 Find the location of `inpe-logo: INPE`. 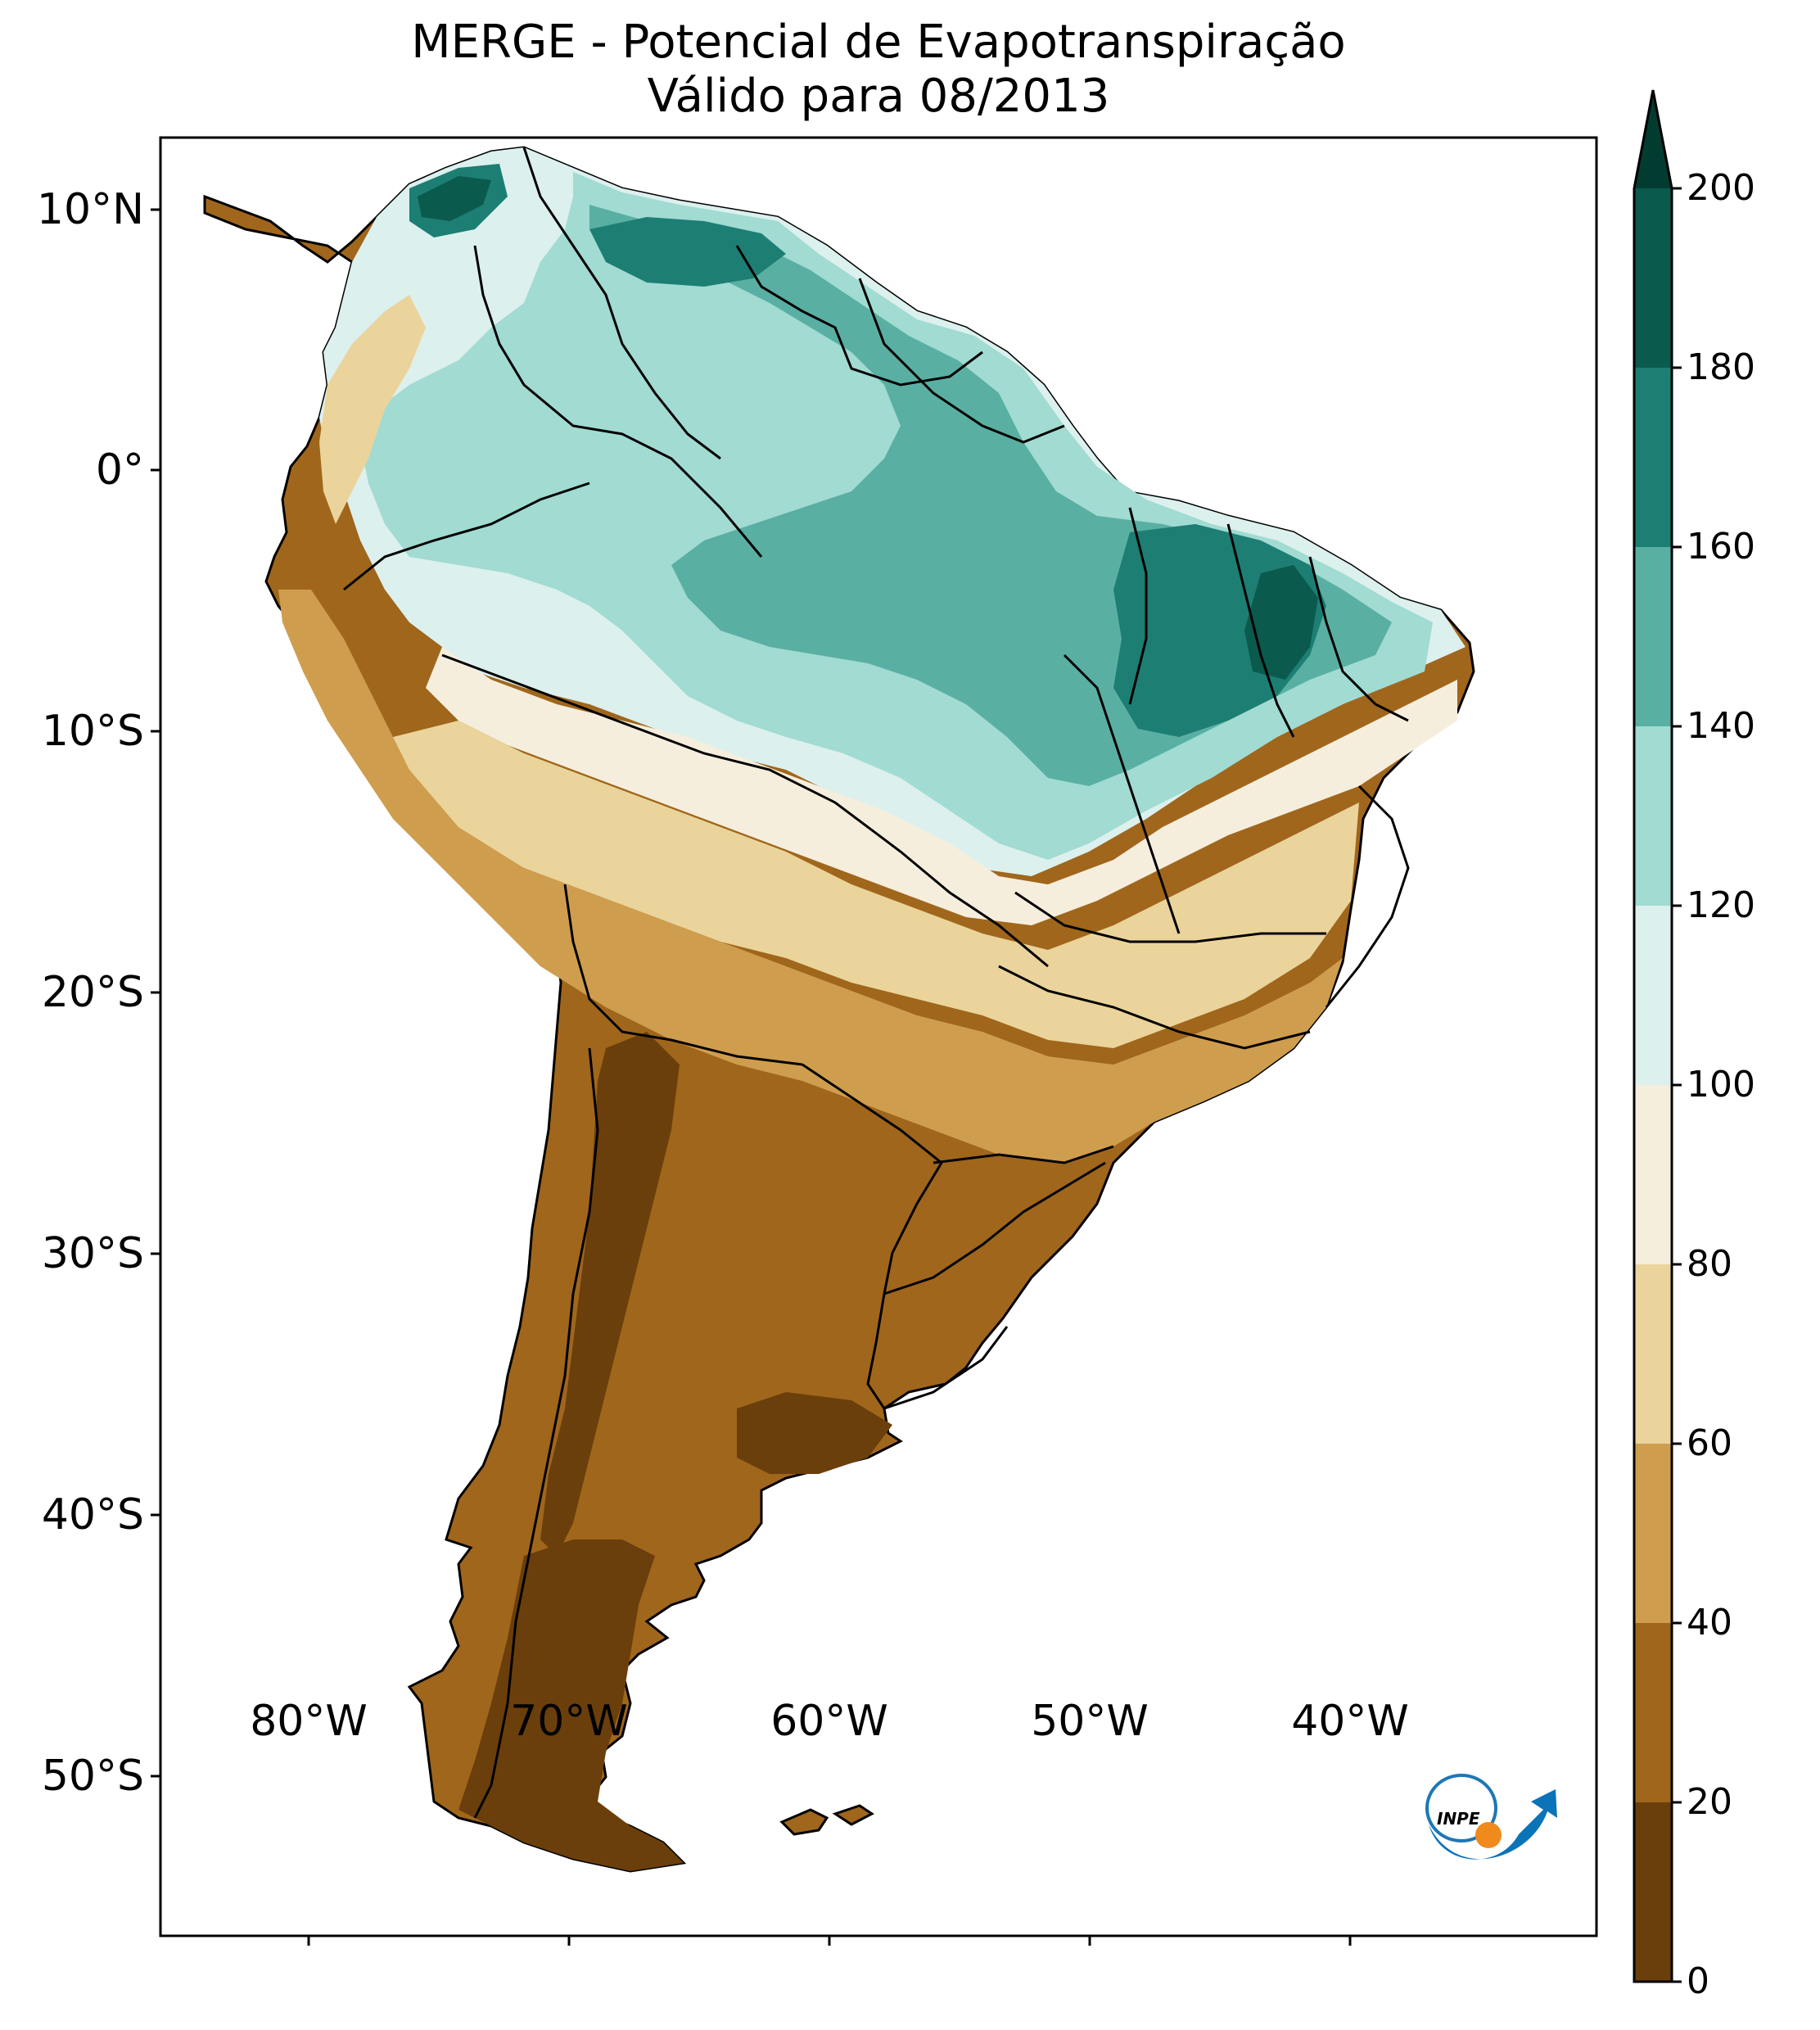

inpe-logo: INPE is located at coordinates (1491, 1817).